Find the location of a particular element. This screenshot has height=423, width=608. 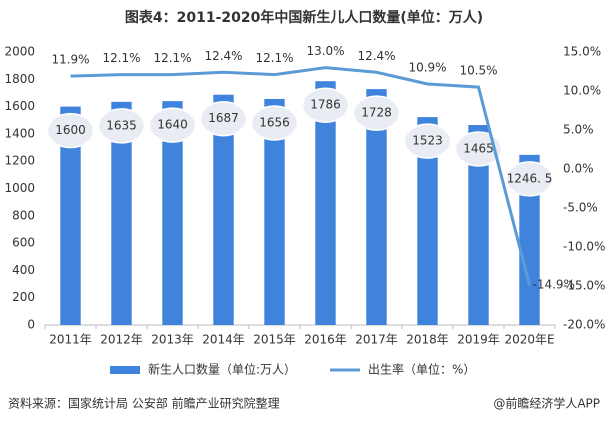

y-tick-label: 1000 is located at coordinates (19, 188).